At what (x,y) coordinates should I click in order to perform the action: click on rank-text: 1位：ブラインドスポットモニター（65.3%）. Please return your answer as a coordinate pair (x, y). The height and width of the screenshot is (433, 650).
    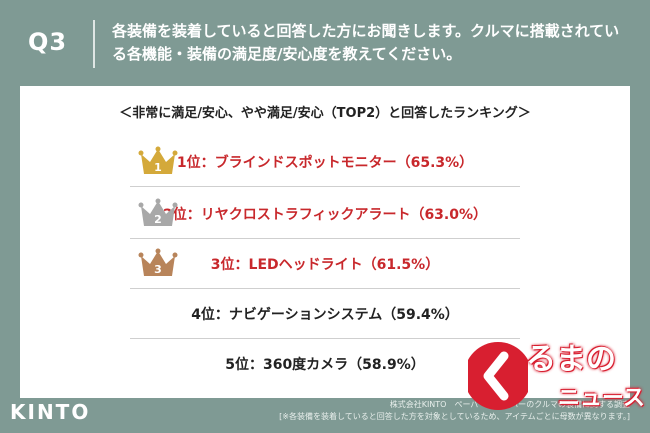
    Looking at the image, I should click on (325, 163).